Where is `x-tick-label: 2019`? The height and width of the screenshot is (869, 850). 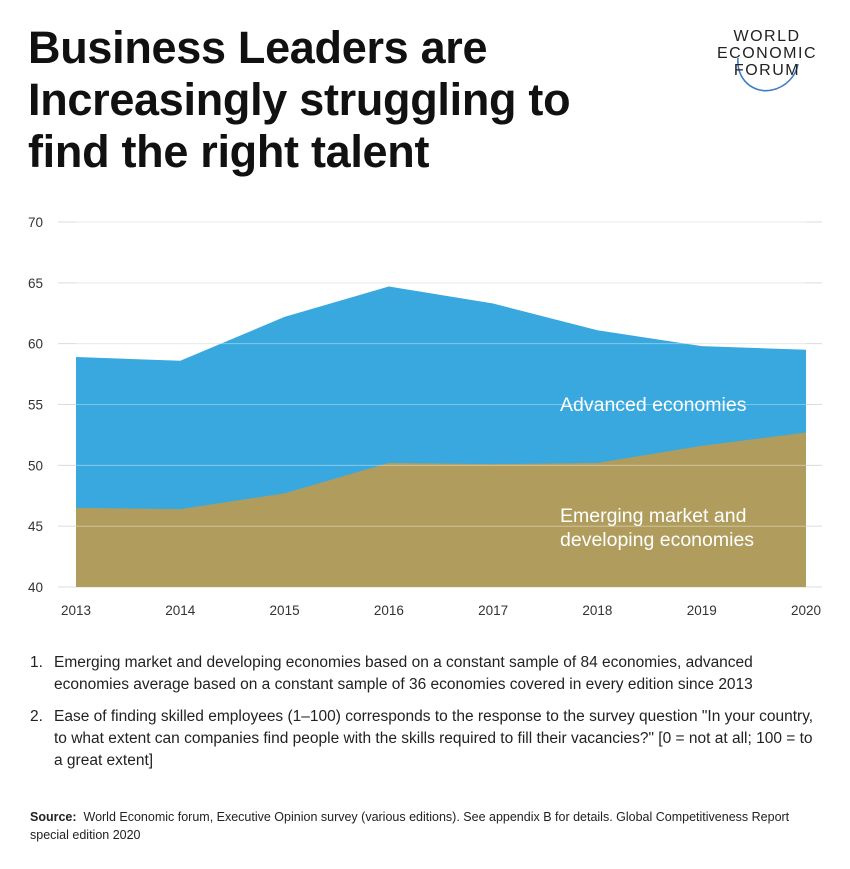 x-tick-label: 2019 is located at coordinates (702, 610).